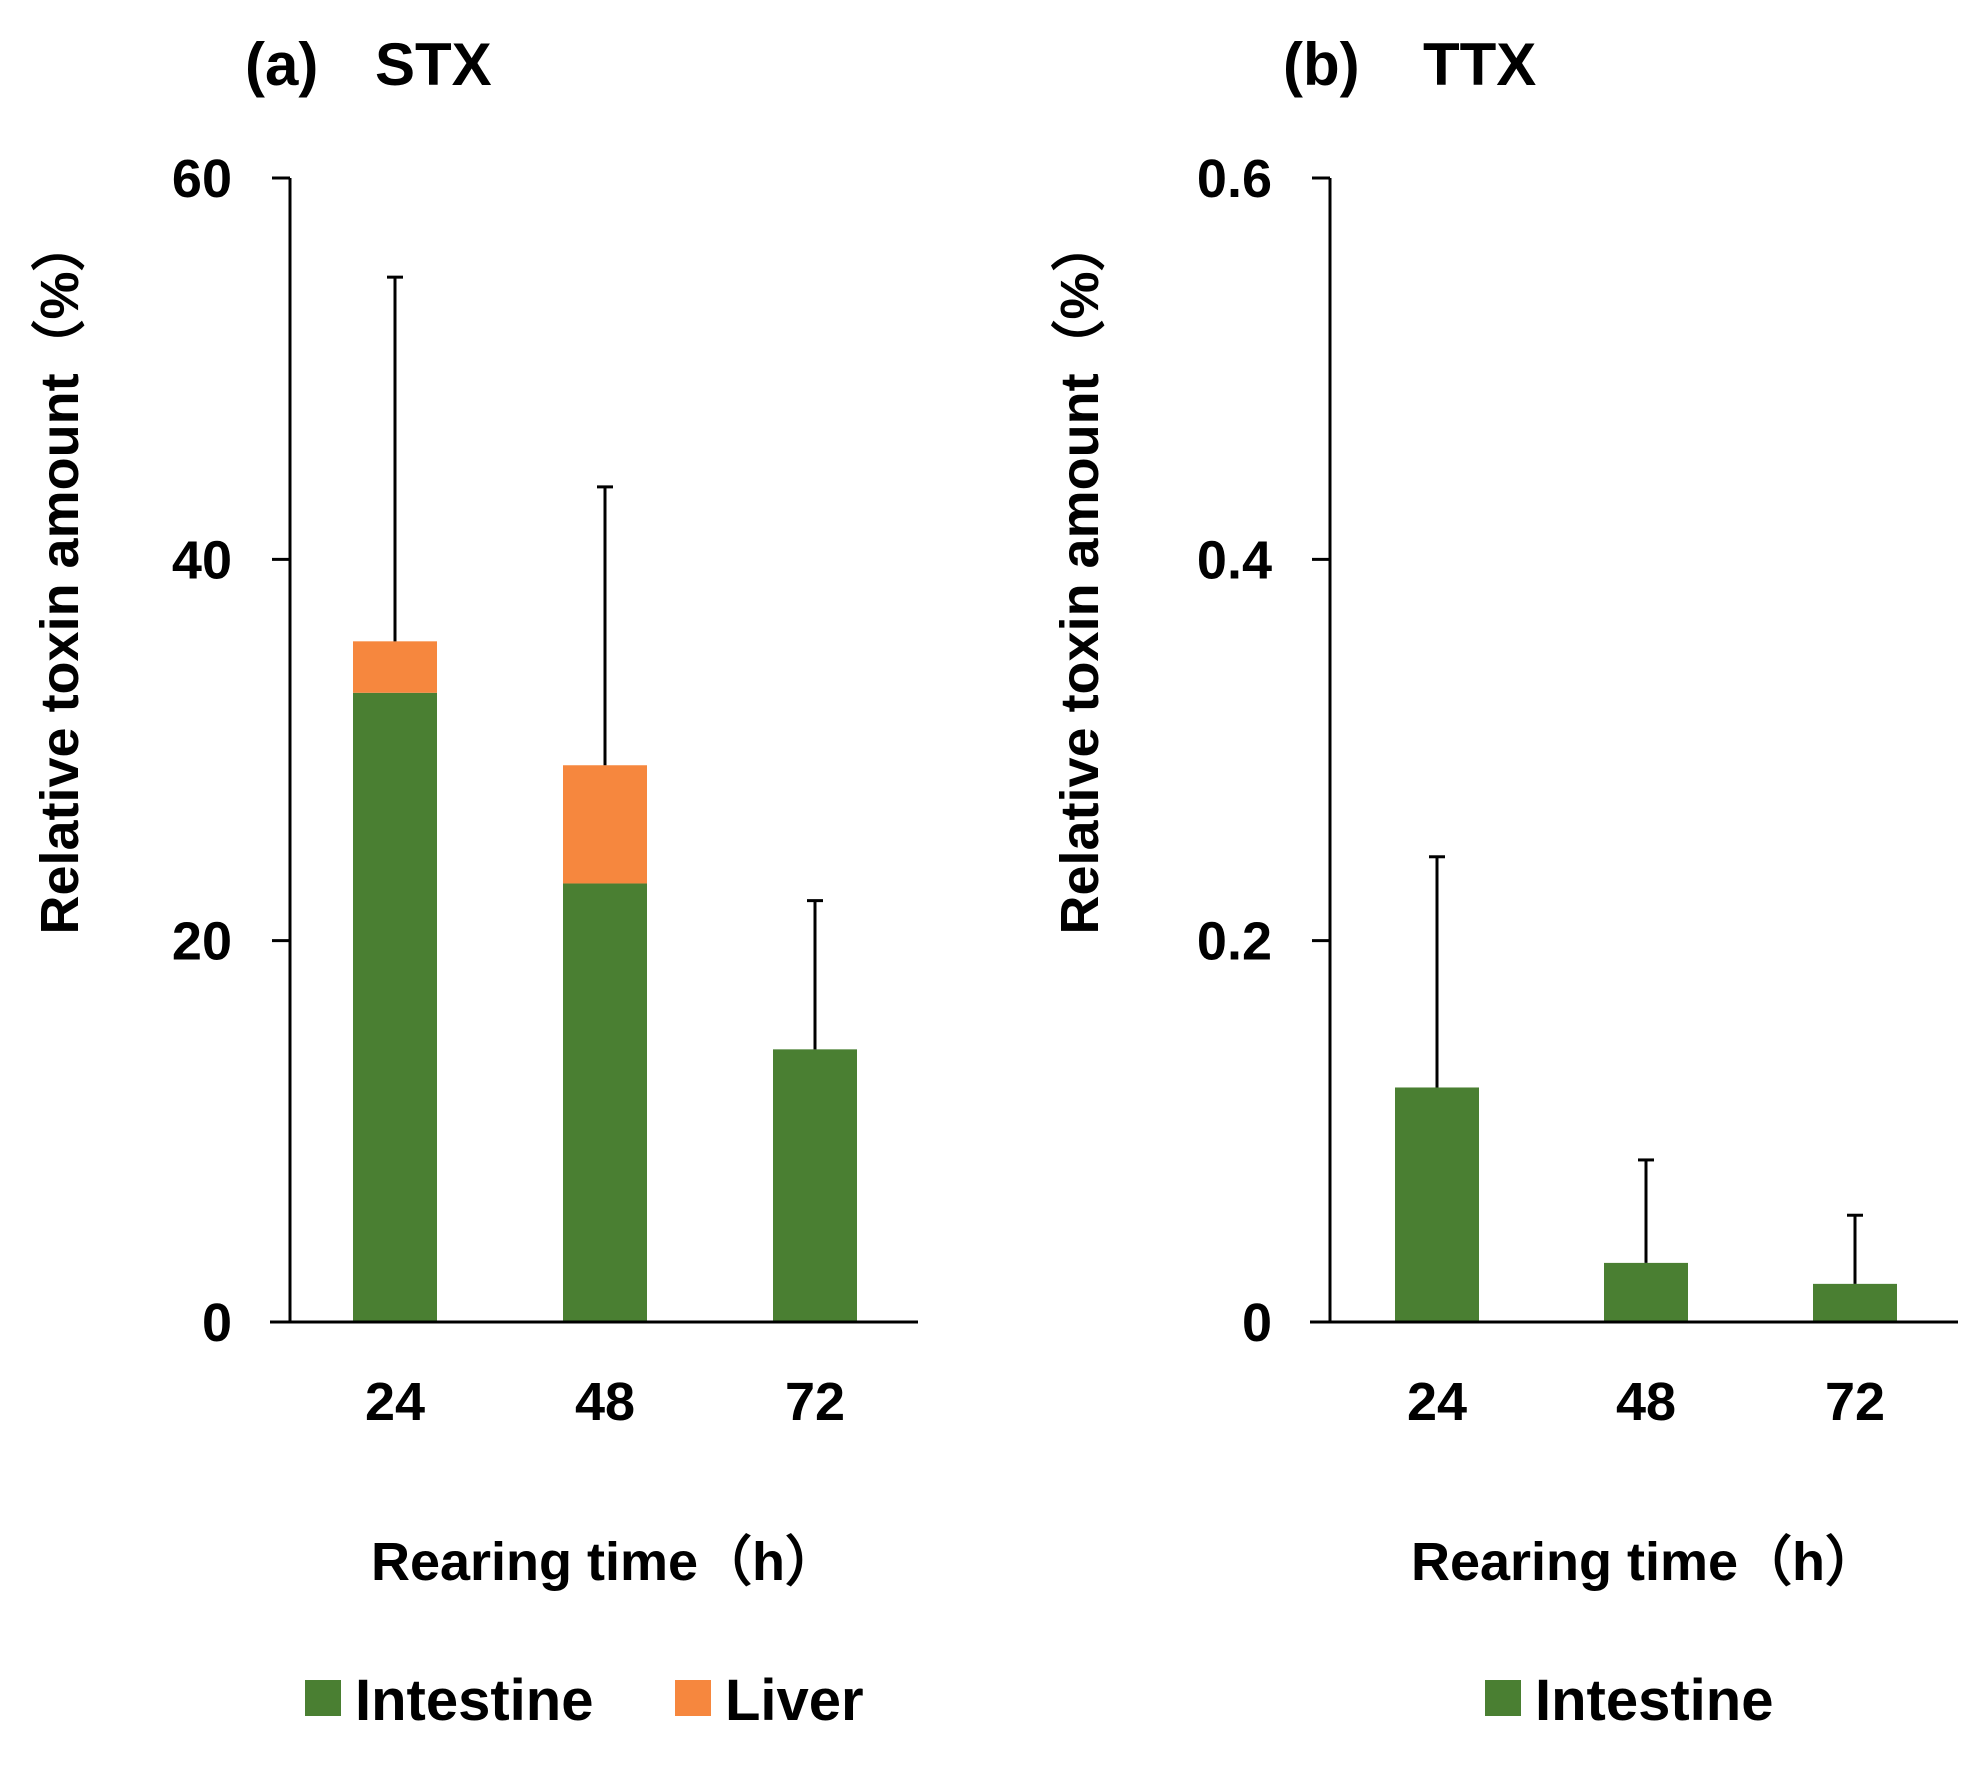 The image size is (1980, 1769). I want to click on panel-a-y-tick-label-20: 20, so click(202, 942).